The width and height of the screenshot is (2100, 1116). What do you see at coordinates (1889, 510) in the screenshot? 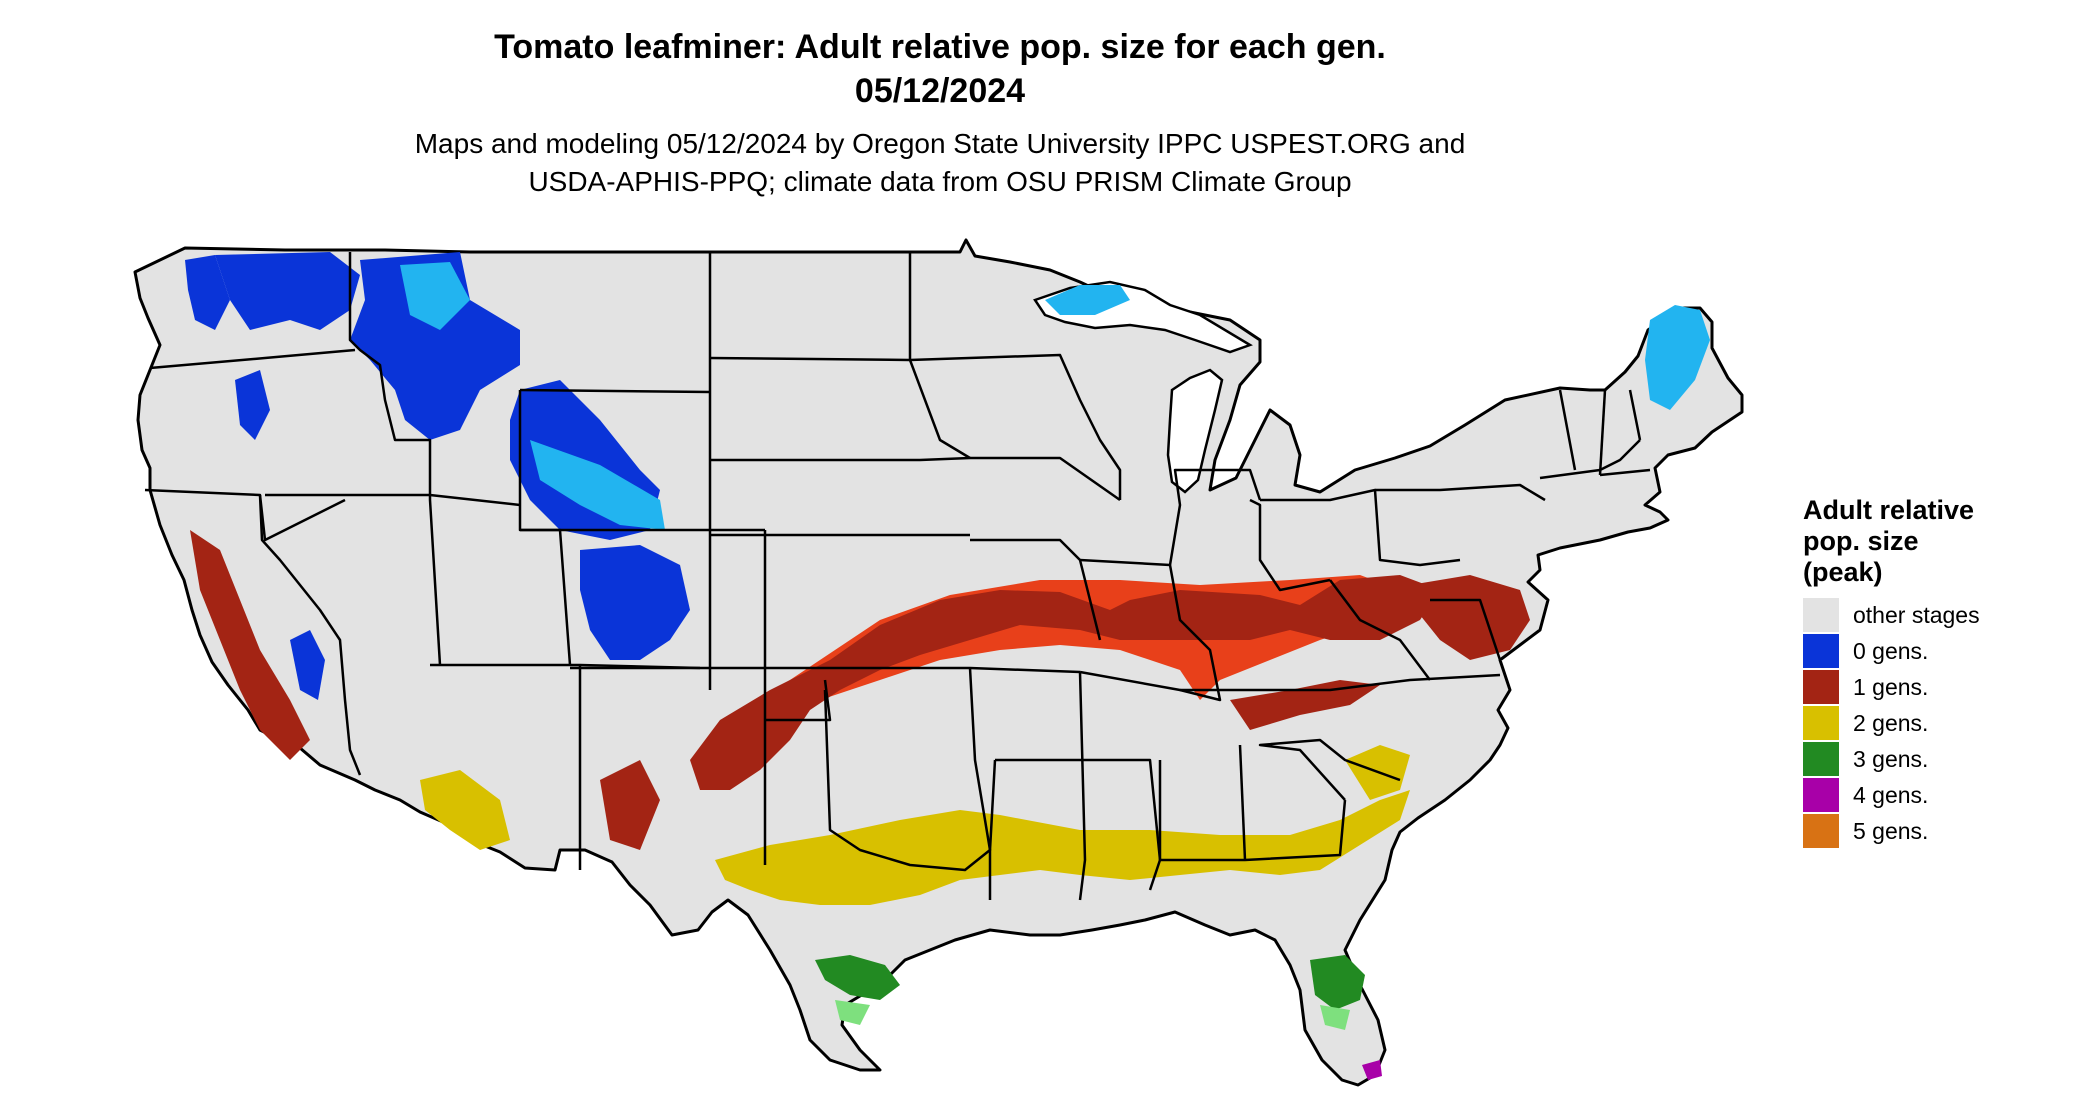
I see `legend-title-line-1: Adult relative` at bounding box center [1889, 510].